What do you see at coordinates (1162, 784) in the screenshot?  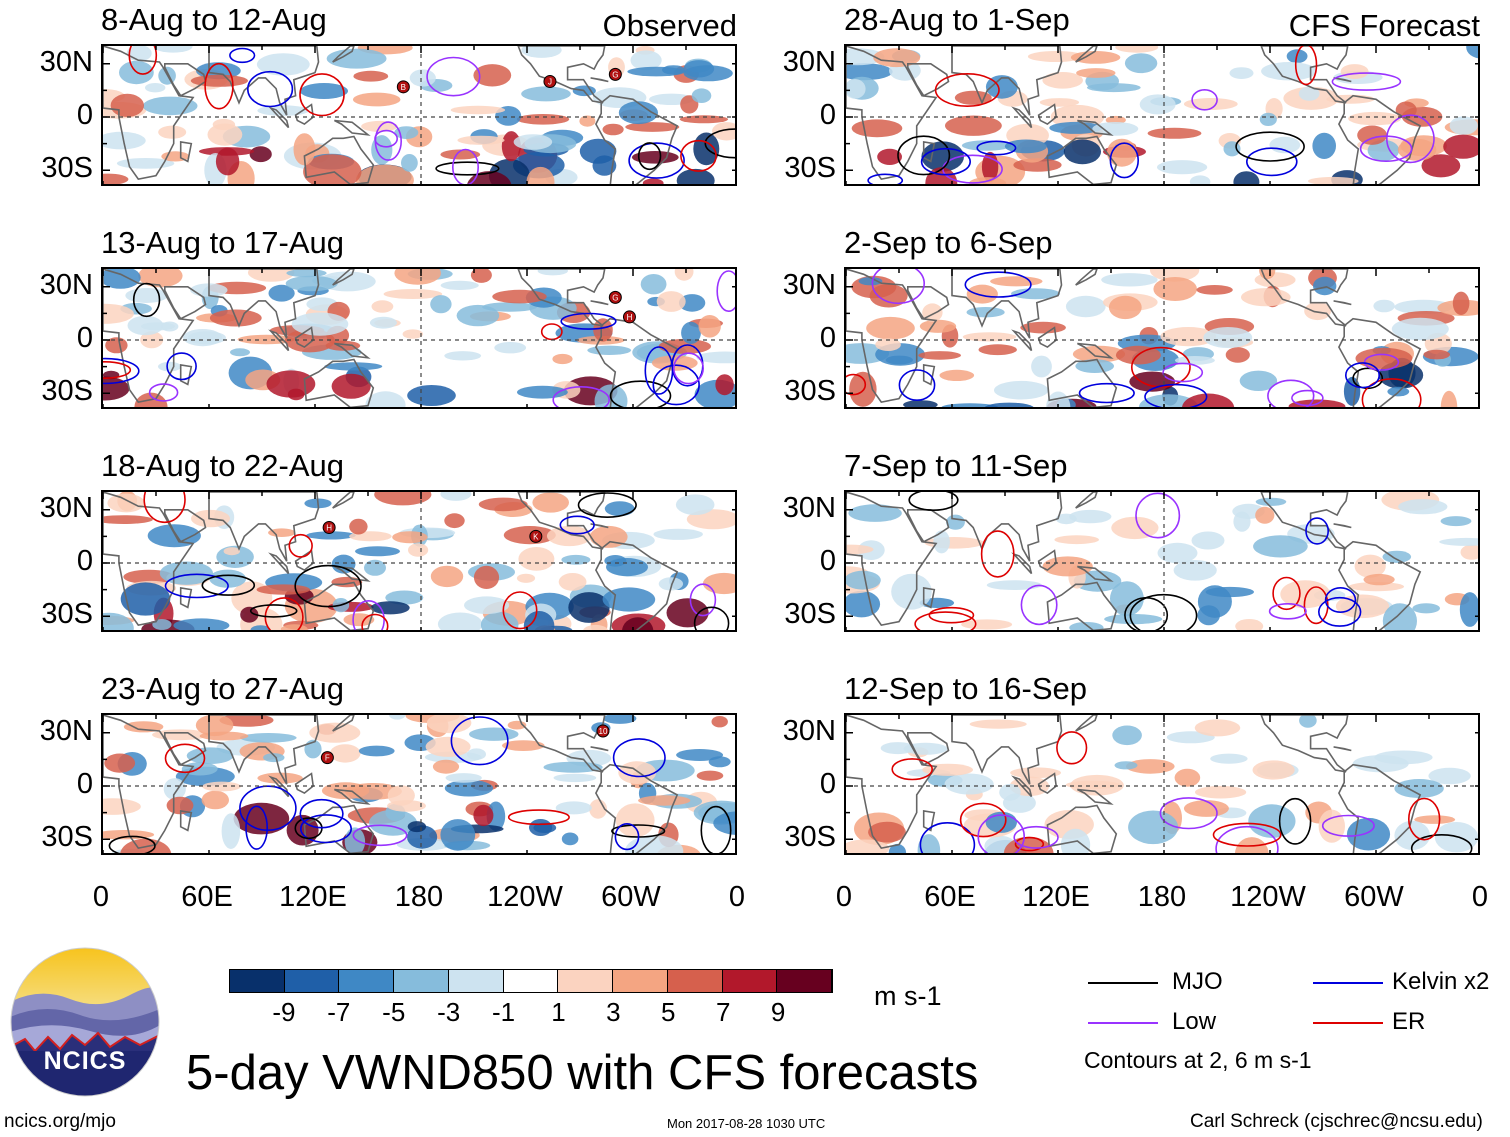 I see `panel-8-map` at bounding box center [1162, 784].